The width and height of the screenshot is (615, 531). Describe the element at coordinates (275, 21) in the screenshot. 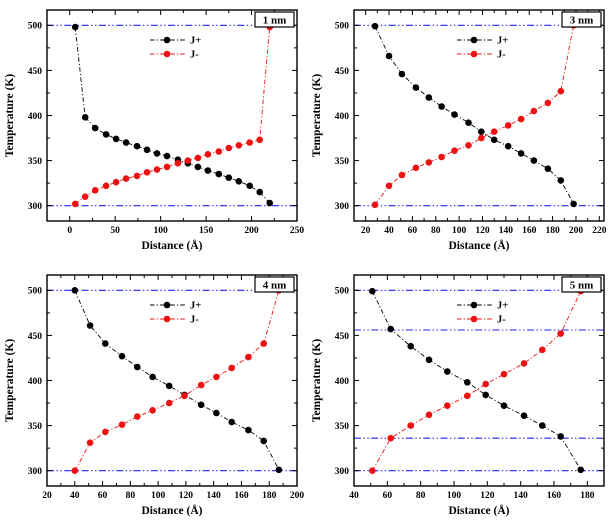

I see `panel-label: 1 nm` at that location.